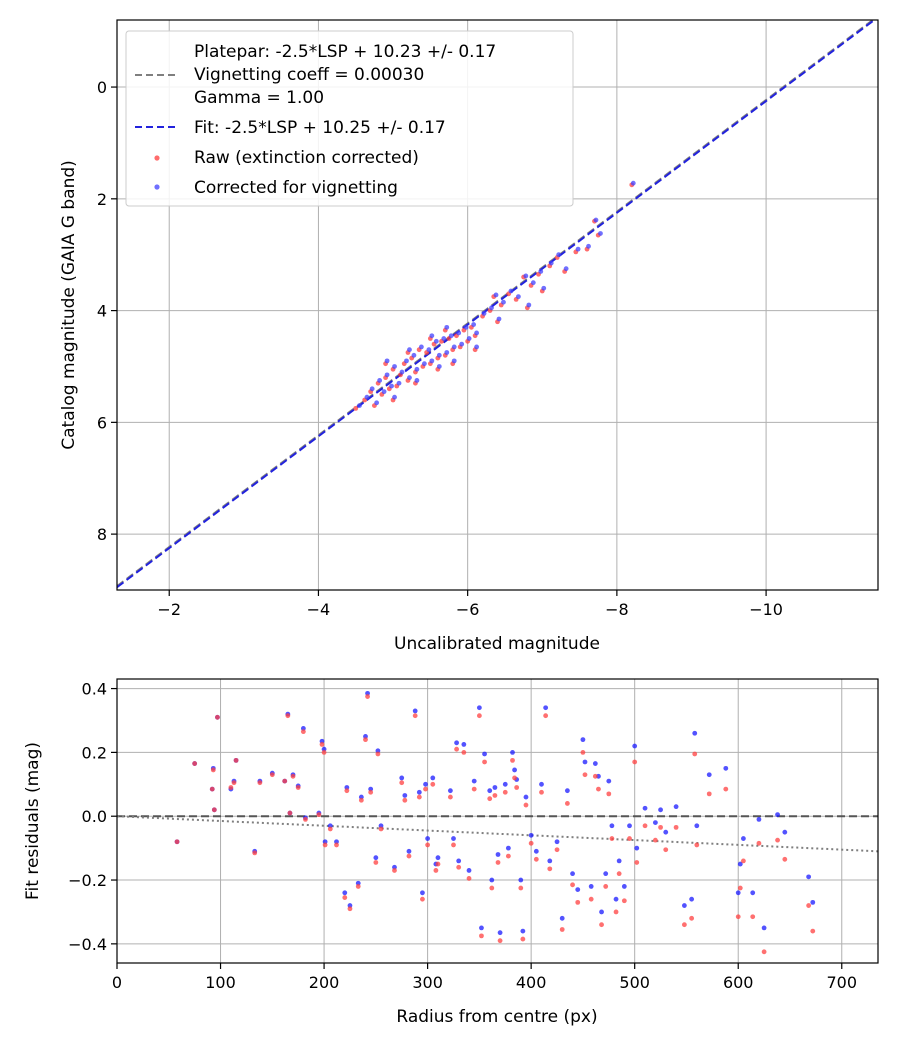  I want to click on residuals-y-tick-label: 0.2, so click(94, 752).